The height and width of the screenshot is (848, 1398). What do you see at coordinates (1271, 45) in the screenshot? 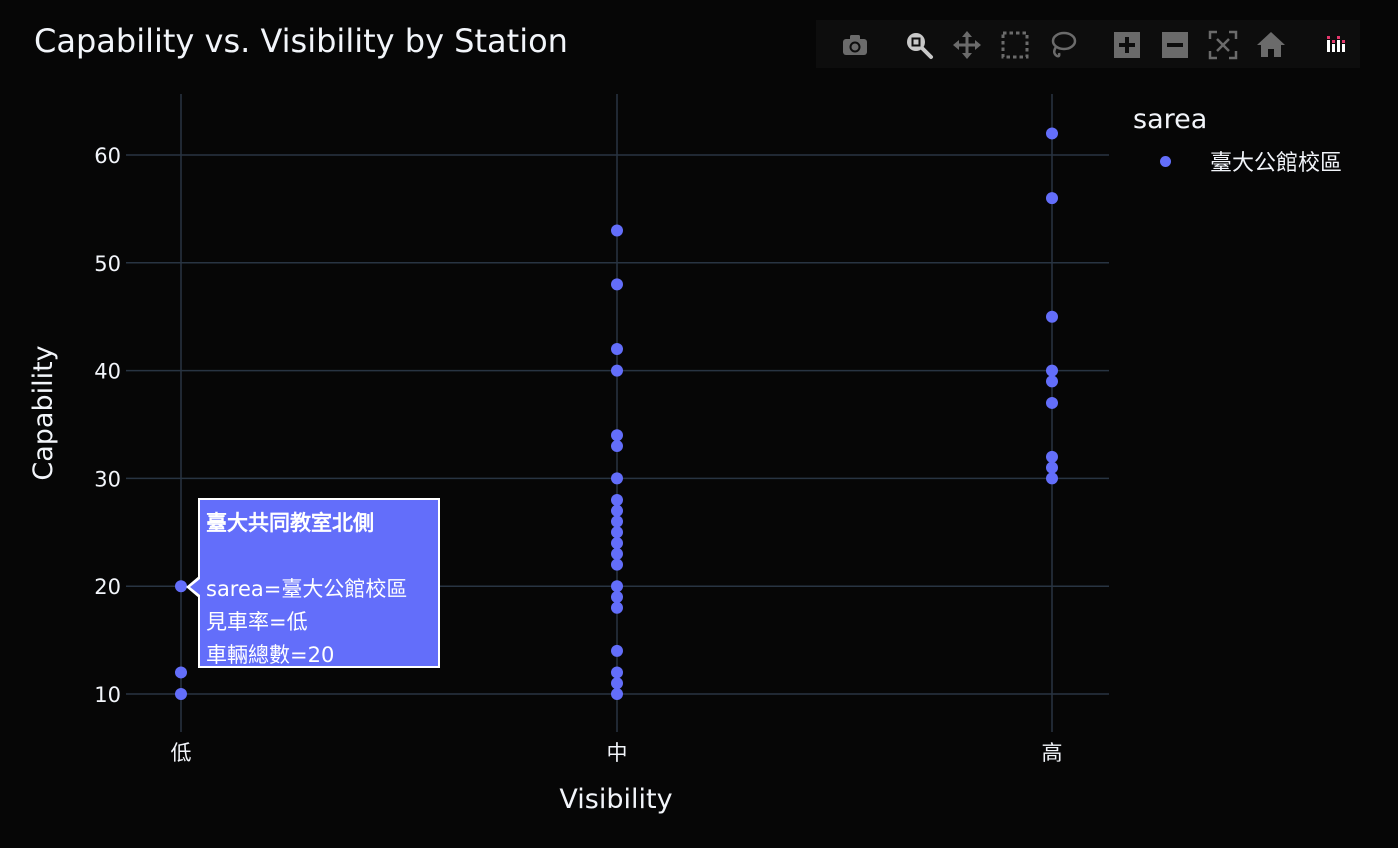
I see `home-icon` at bounding box center [1271, 45].